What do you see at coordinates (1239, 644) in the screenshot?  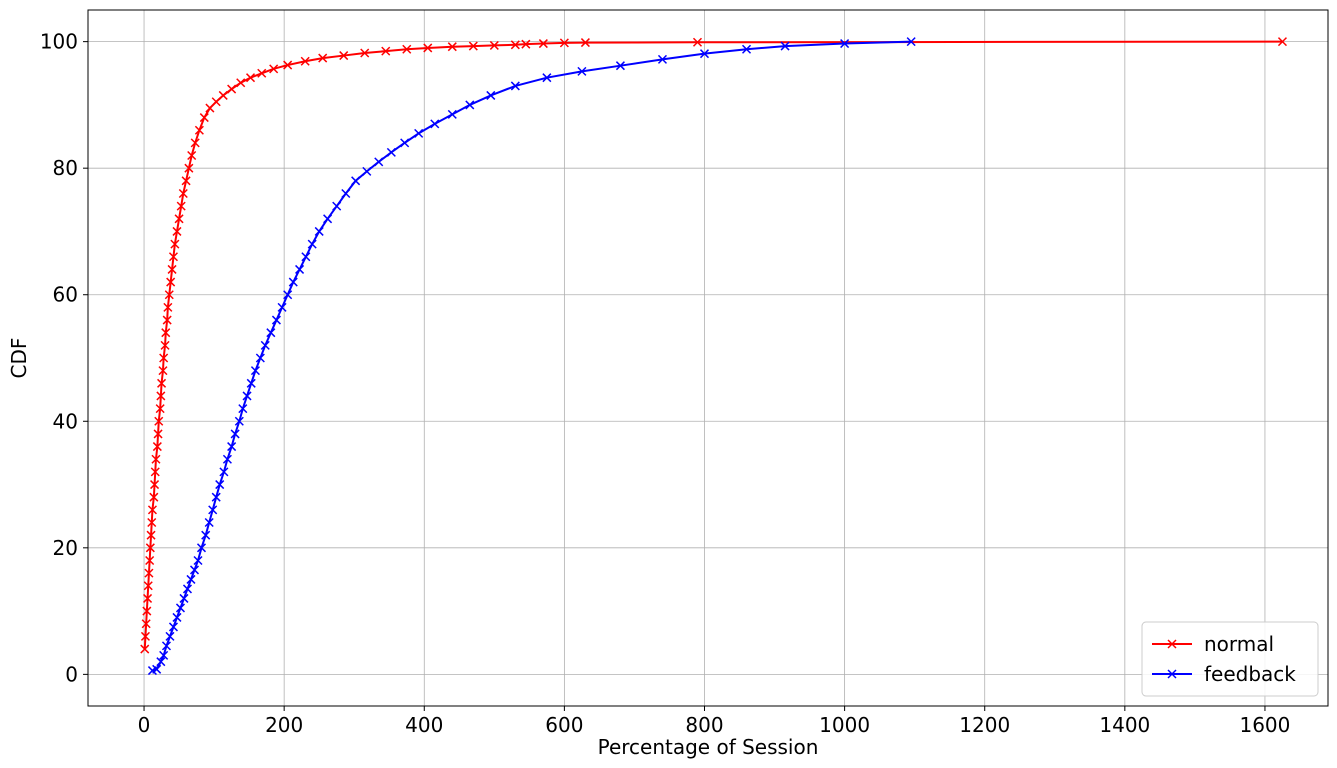 I see `legend-label: normal` at bounding box center [1239, 644].